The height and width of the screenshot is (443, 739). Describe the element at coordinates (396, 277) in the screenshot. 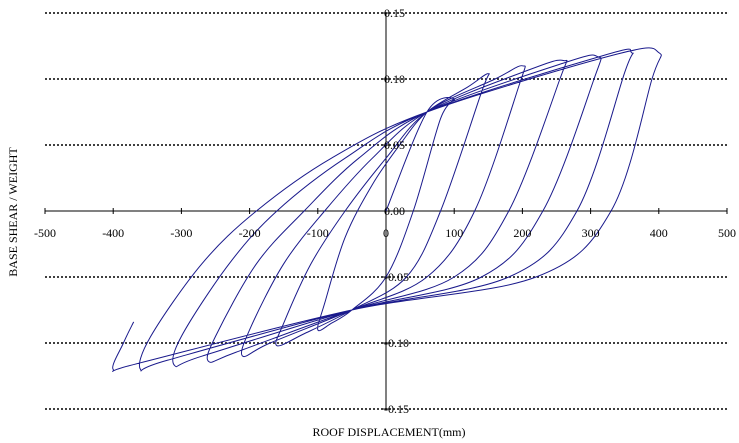

I see `y-tick-label: -0.05` at that location.